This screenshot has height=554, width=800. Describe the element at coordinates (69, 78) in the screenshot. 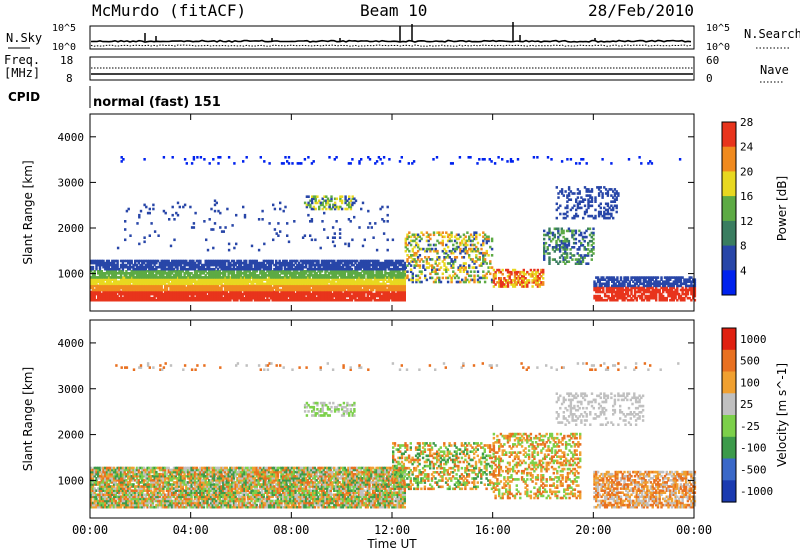

I see `freq-left-tick-bottom: 8` at that location.